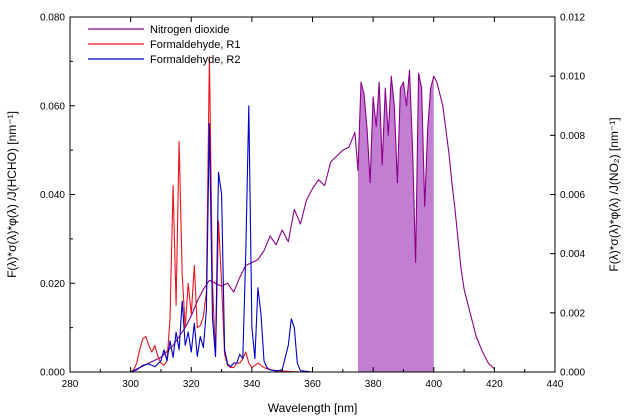  Describe the element at coordinates (433, 384) in the screenshot. I see `x-tick-label: 400` at that location.